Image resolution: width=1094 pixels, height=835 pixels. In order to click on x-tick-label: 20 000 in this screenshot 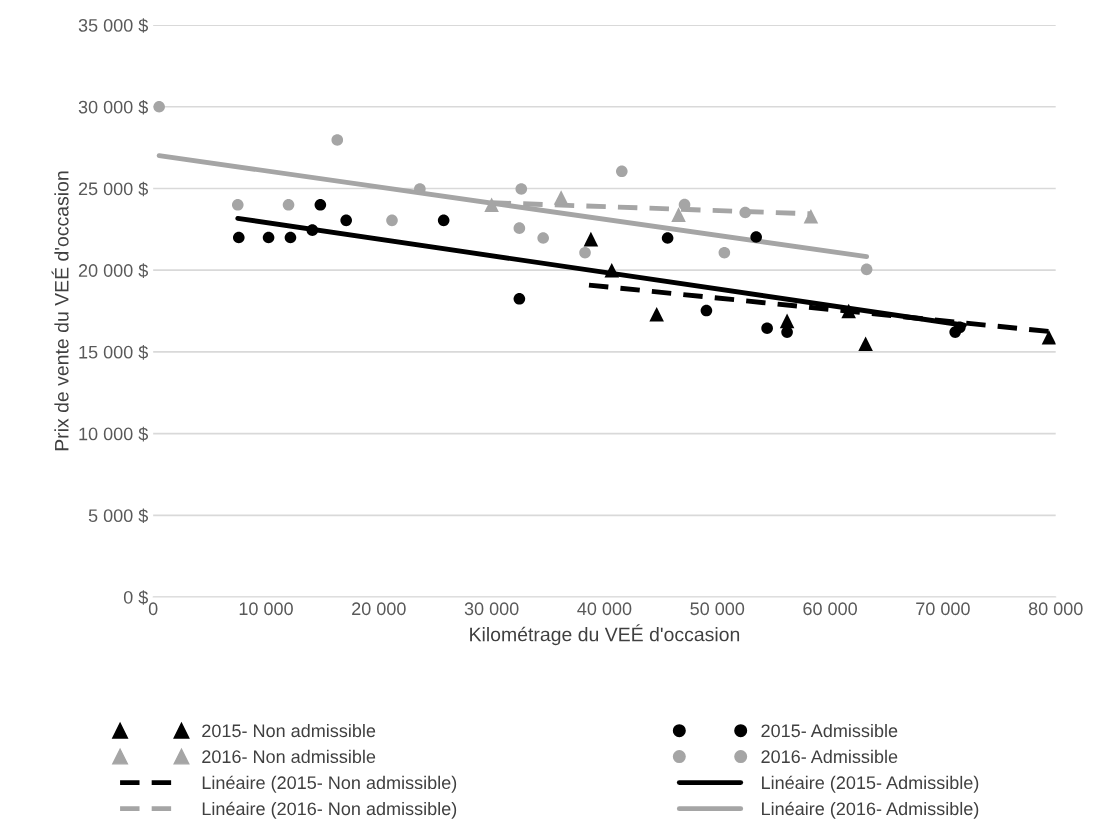, I will do `click(379, 609)`.